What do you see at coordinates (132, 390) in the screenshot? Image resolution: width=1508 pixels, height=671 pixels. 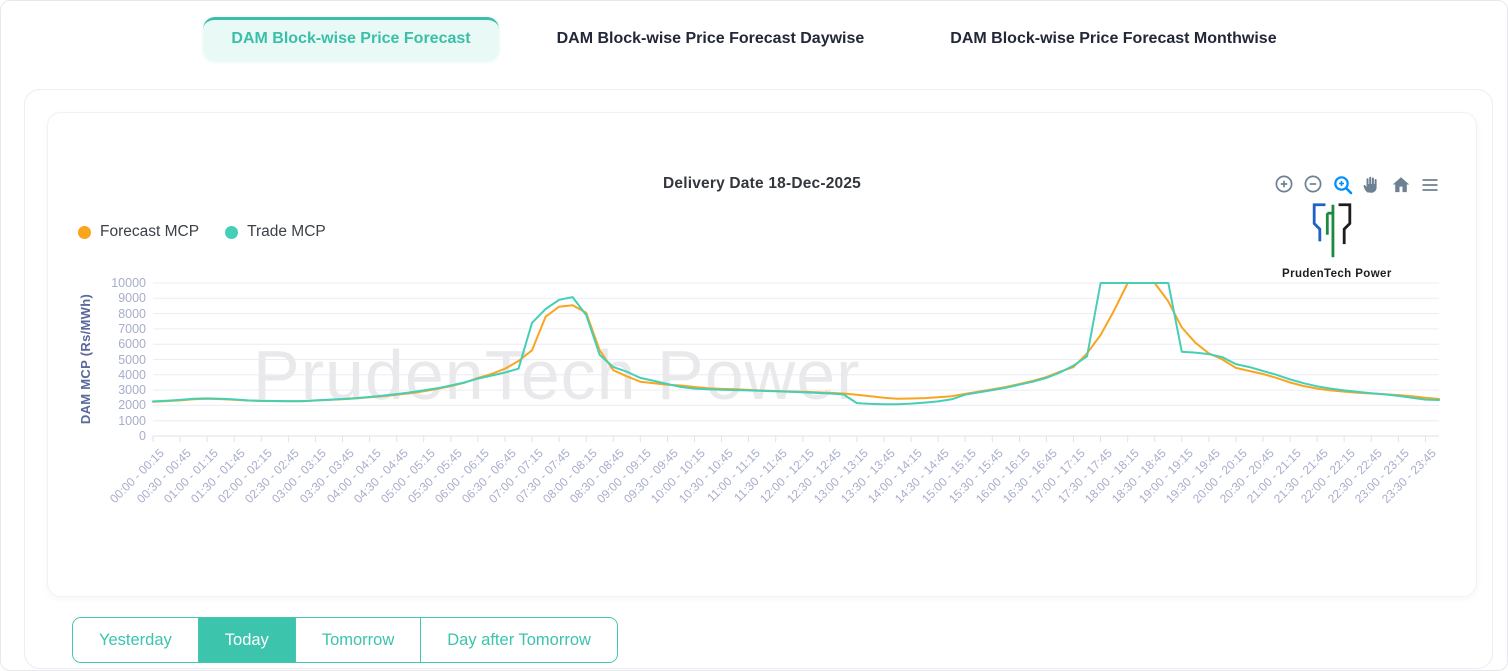 I see `y-axis-label: 3000` at bounding box center [132, 390].